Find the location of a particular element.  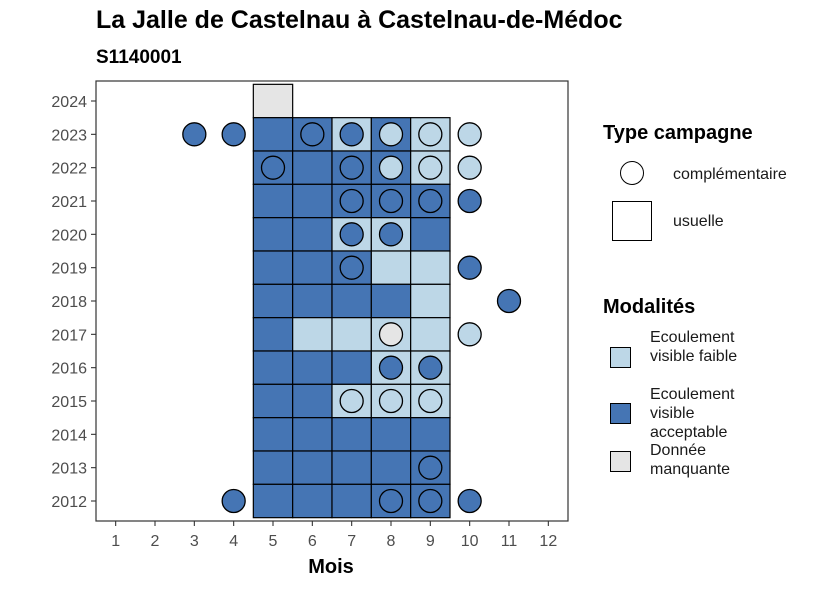

x-tick-label: 7 is located at coordinates (351, 541).